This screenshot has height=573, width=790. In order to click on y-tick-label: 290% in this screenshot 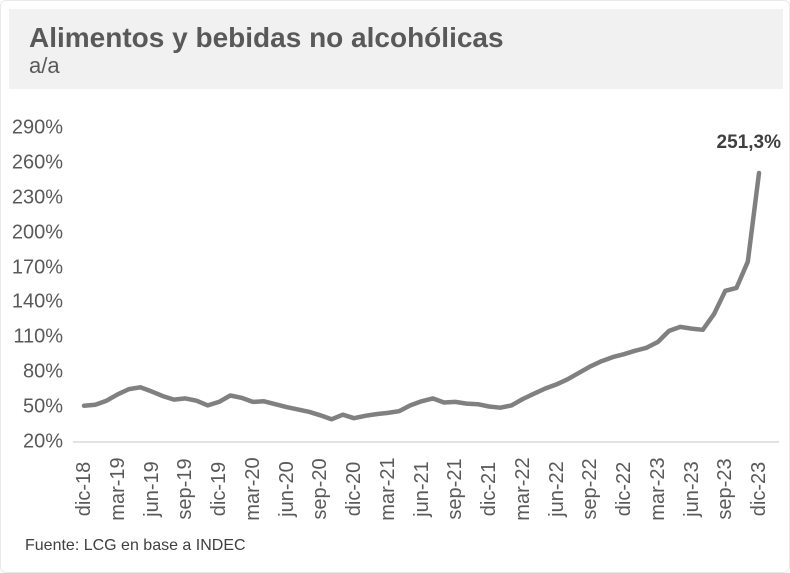, I will do `click(37, 127)`.